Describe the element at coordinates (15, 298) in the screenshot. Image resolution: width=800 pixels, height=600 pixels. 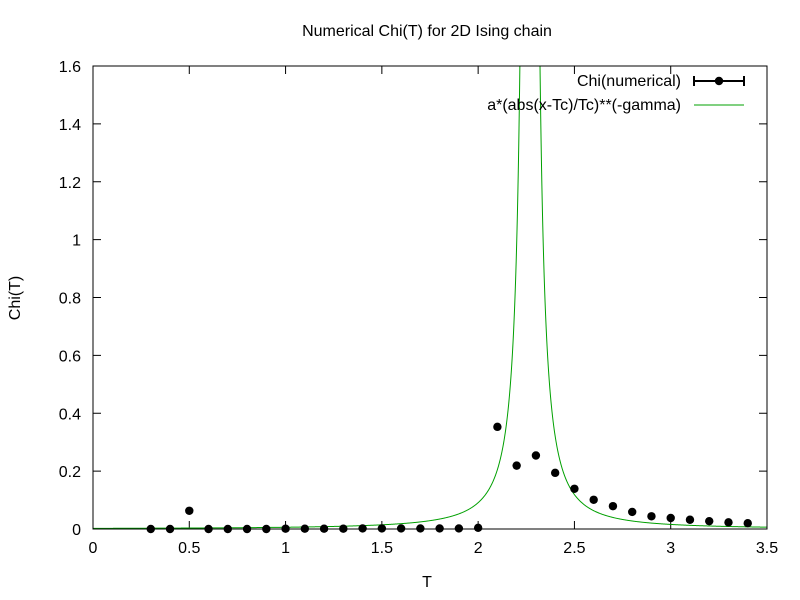
I see `y-axis-label: Chi(T)` at that location.